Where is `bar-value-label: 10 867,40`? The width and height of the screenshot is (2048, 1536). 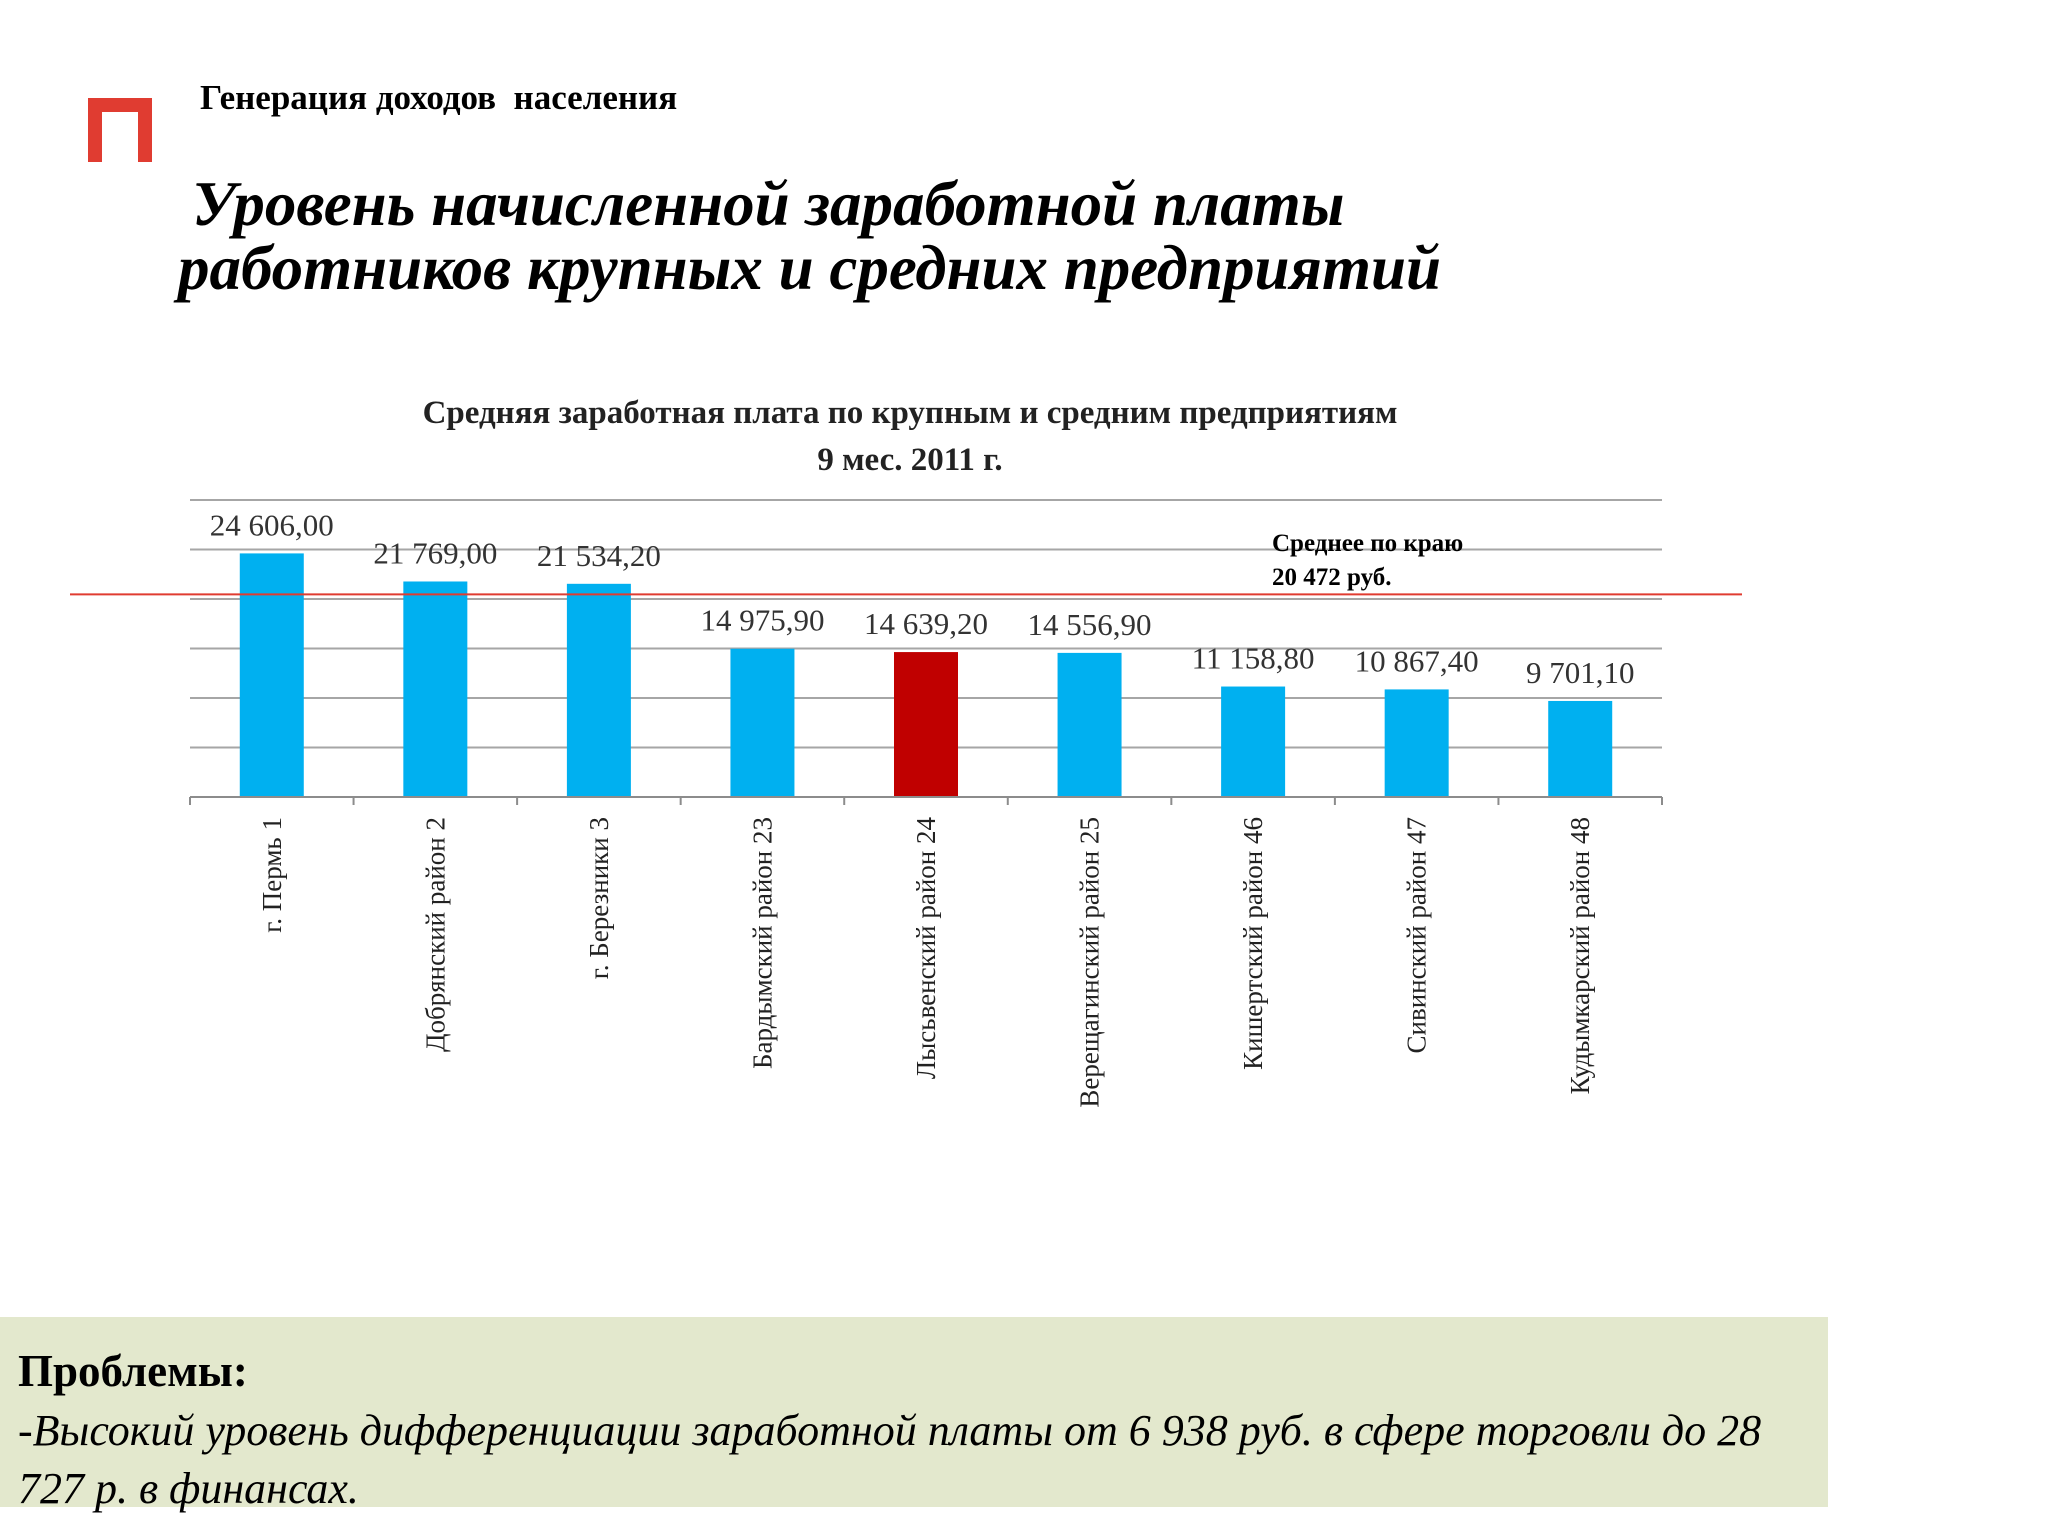
bar-value-label: 10 867,40 is located at coordinates (1417, 660).